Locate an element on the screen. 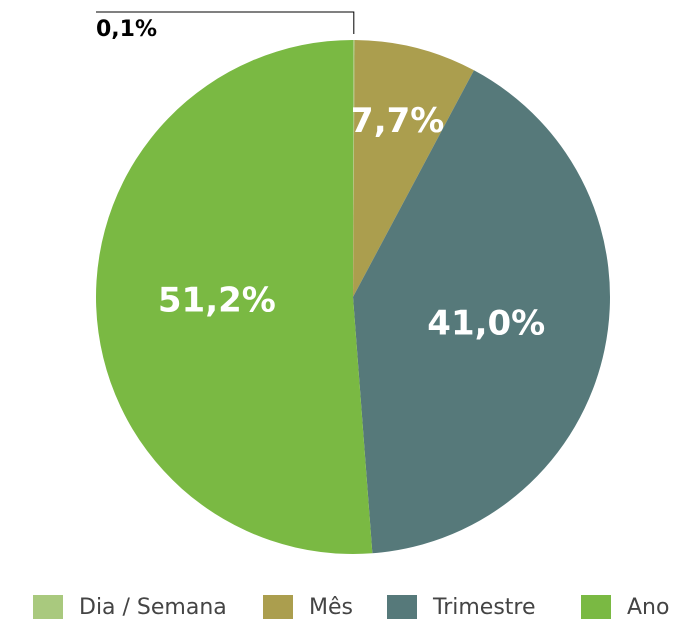  data-label: 41,0% is located at coordinates (486, 324).